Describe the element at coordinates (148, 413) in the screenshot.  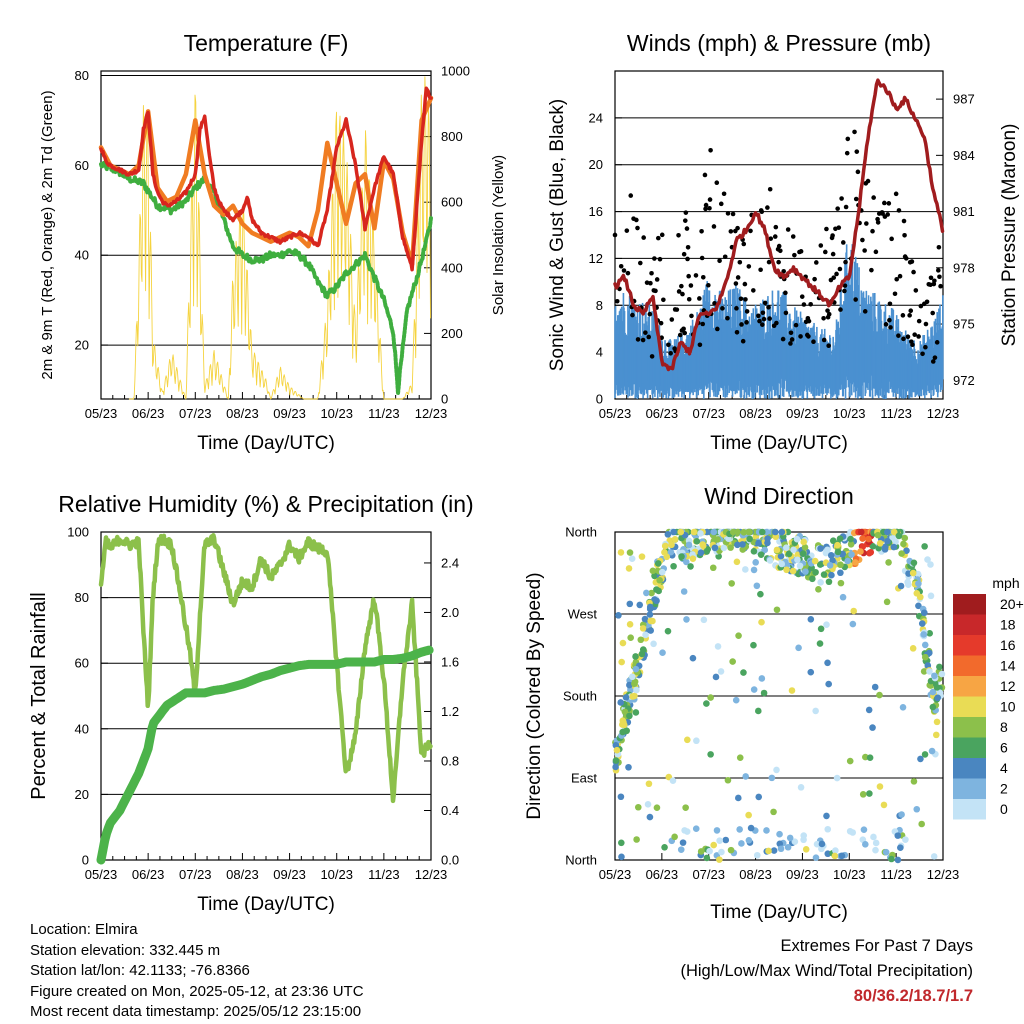
I see `temp-xtick-label: 06/23` at that location.